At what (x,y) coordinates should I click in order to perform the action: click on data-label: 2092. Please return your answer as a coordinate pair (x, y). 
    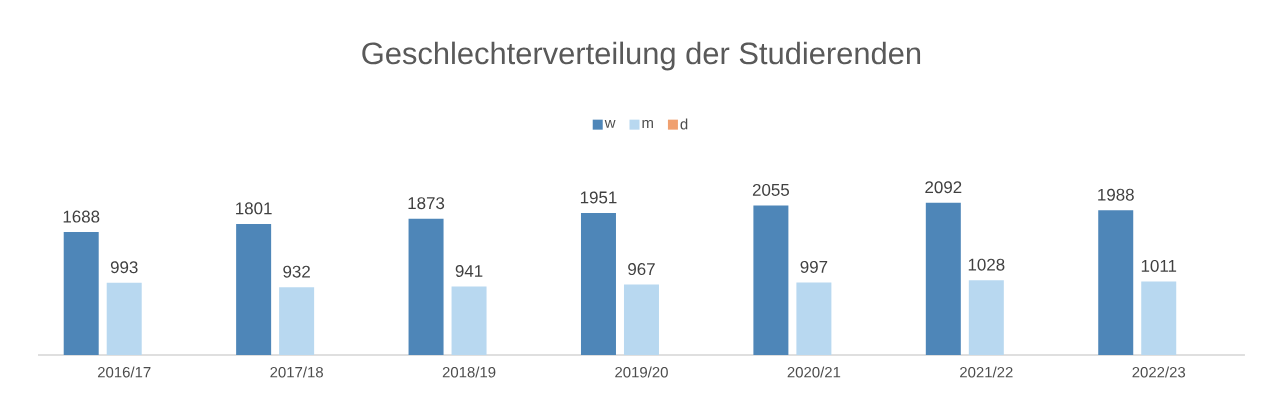
    Looking at the image, I should click on (943, 187).